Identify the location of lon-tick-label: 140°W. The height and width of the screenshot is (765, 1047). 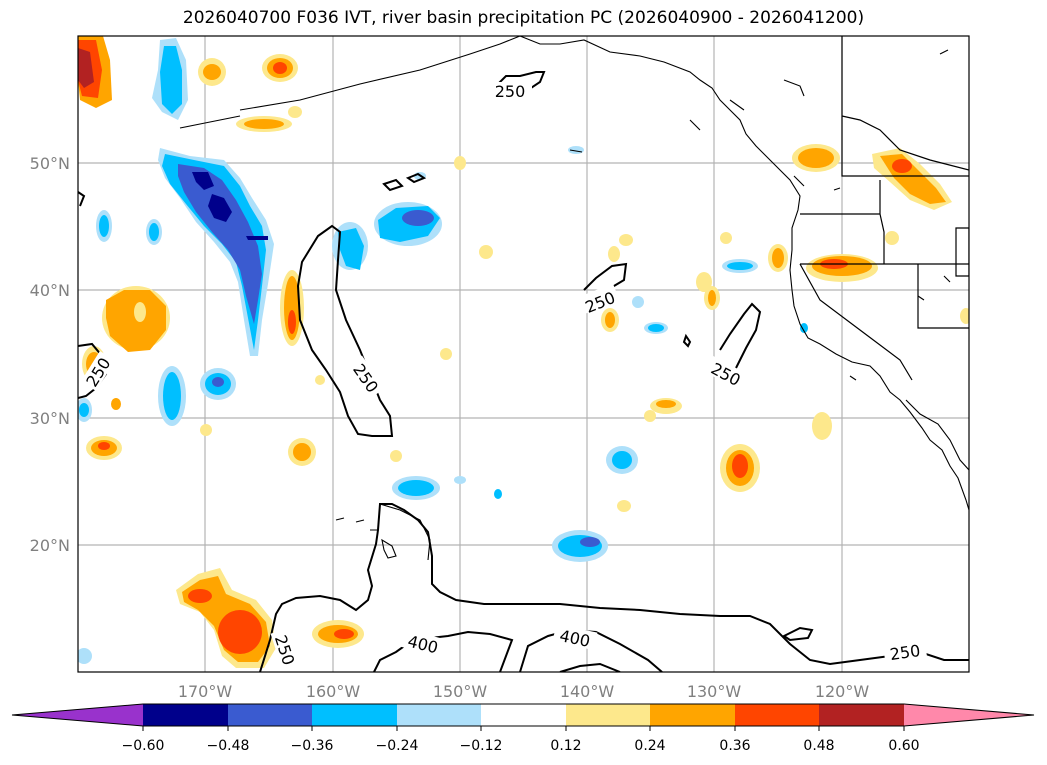
(587, 691).